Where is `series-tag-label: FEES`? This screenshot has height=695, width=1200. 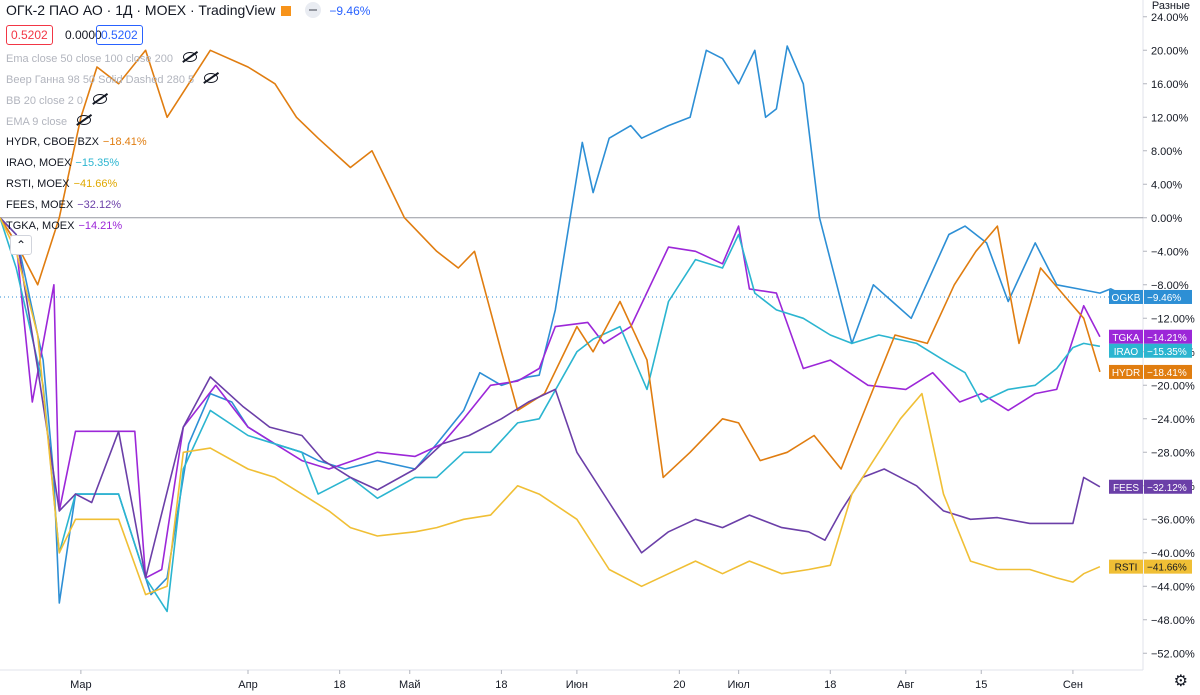 series-tag-label: FEES is located at coordinates (1126, 488).